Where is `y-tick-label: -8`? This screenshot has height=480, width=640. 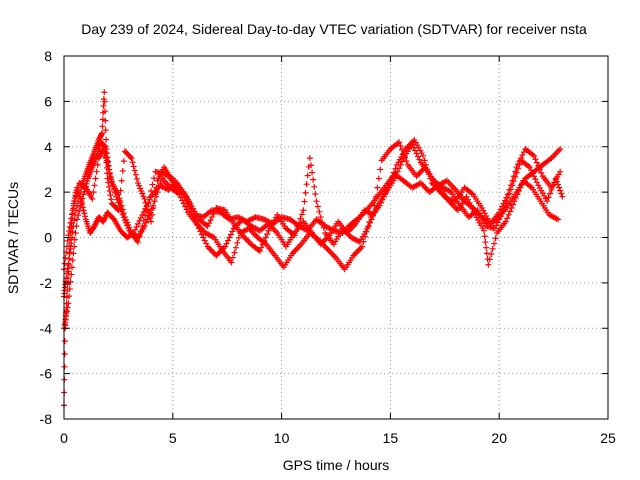 y-tick-label: -8 is located at coordinates (46, 419).